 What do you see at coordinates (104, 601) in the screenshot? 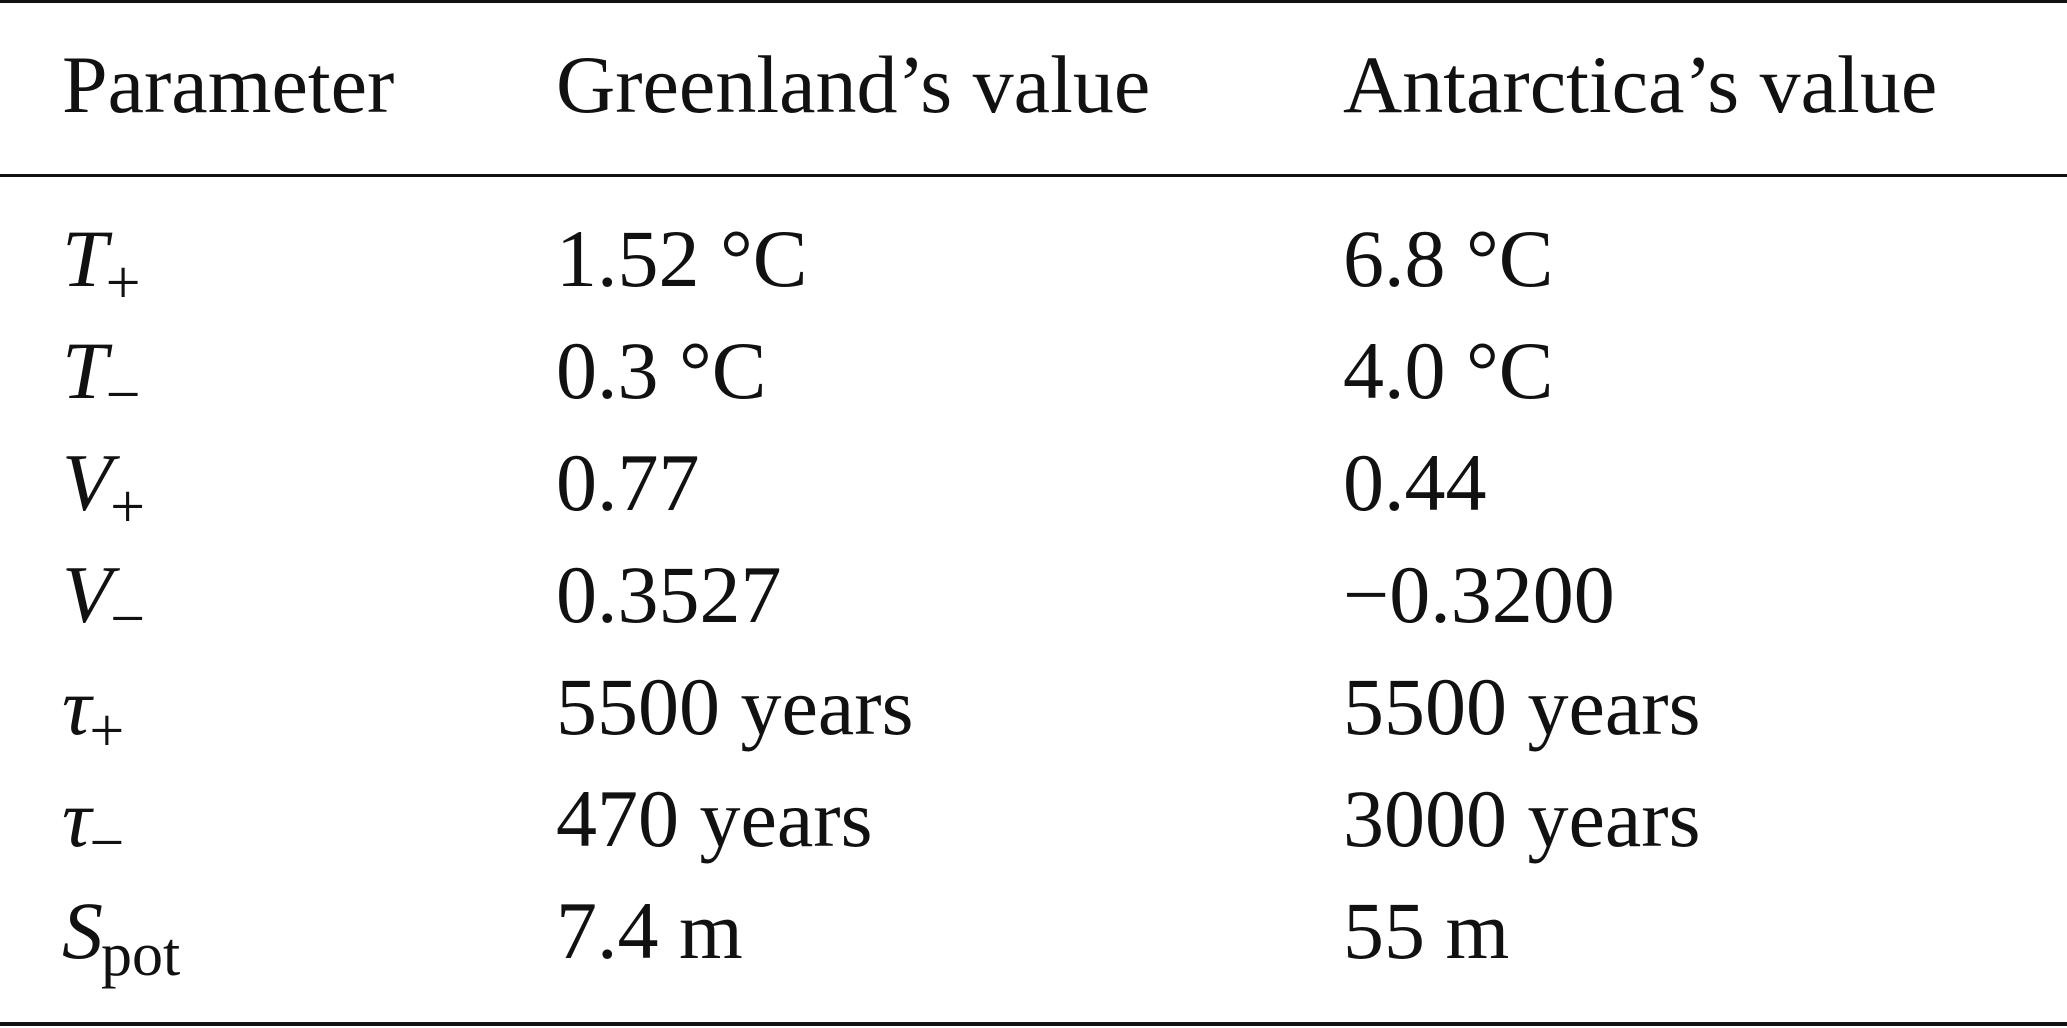
I see `parameter-cell: V−` at bounding box center [104, 601].